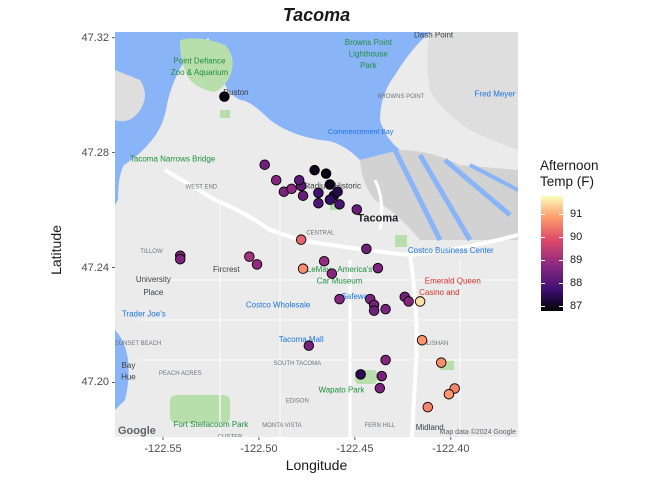 This screenshot has width=672, height=480. Describe the element at coordinates (95, 382) in the screenshot. I see `y-tick-label: 47.20` at that location.